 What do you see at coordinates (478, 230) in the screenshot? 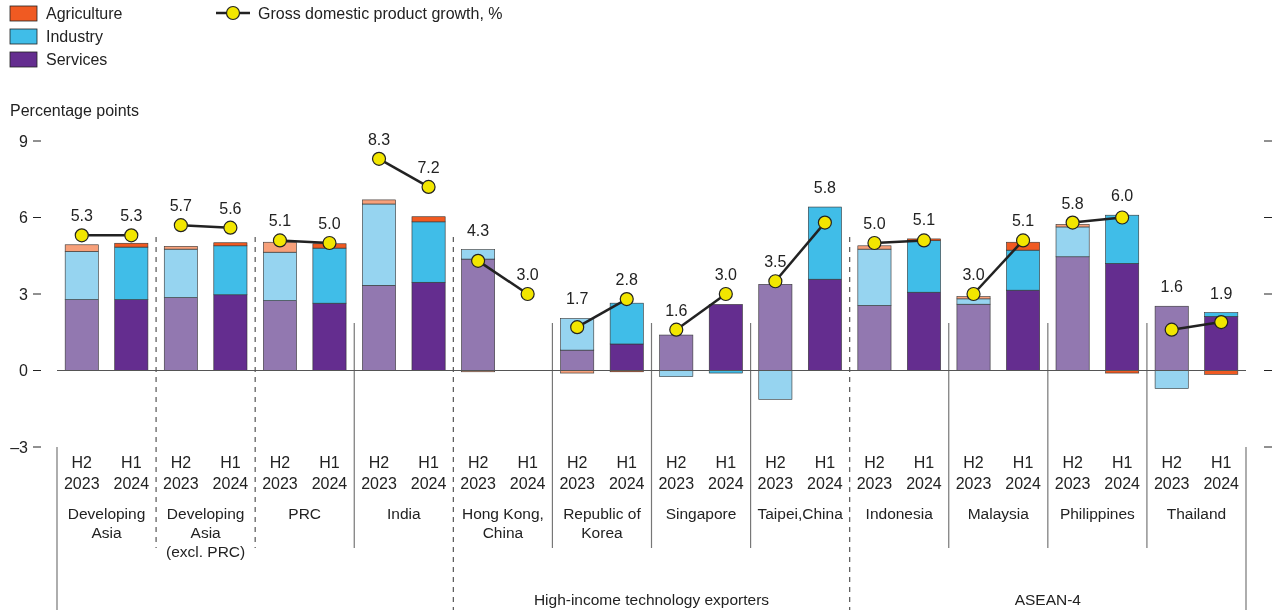
I see `data-label: 4.3` at bounding box center [478, 230].